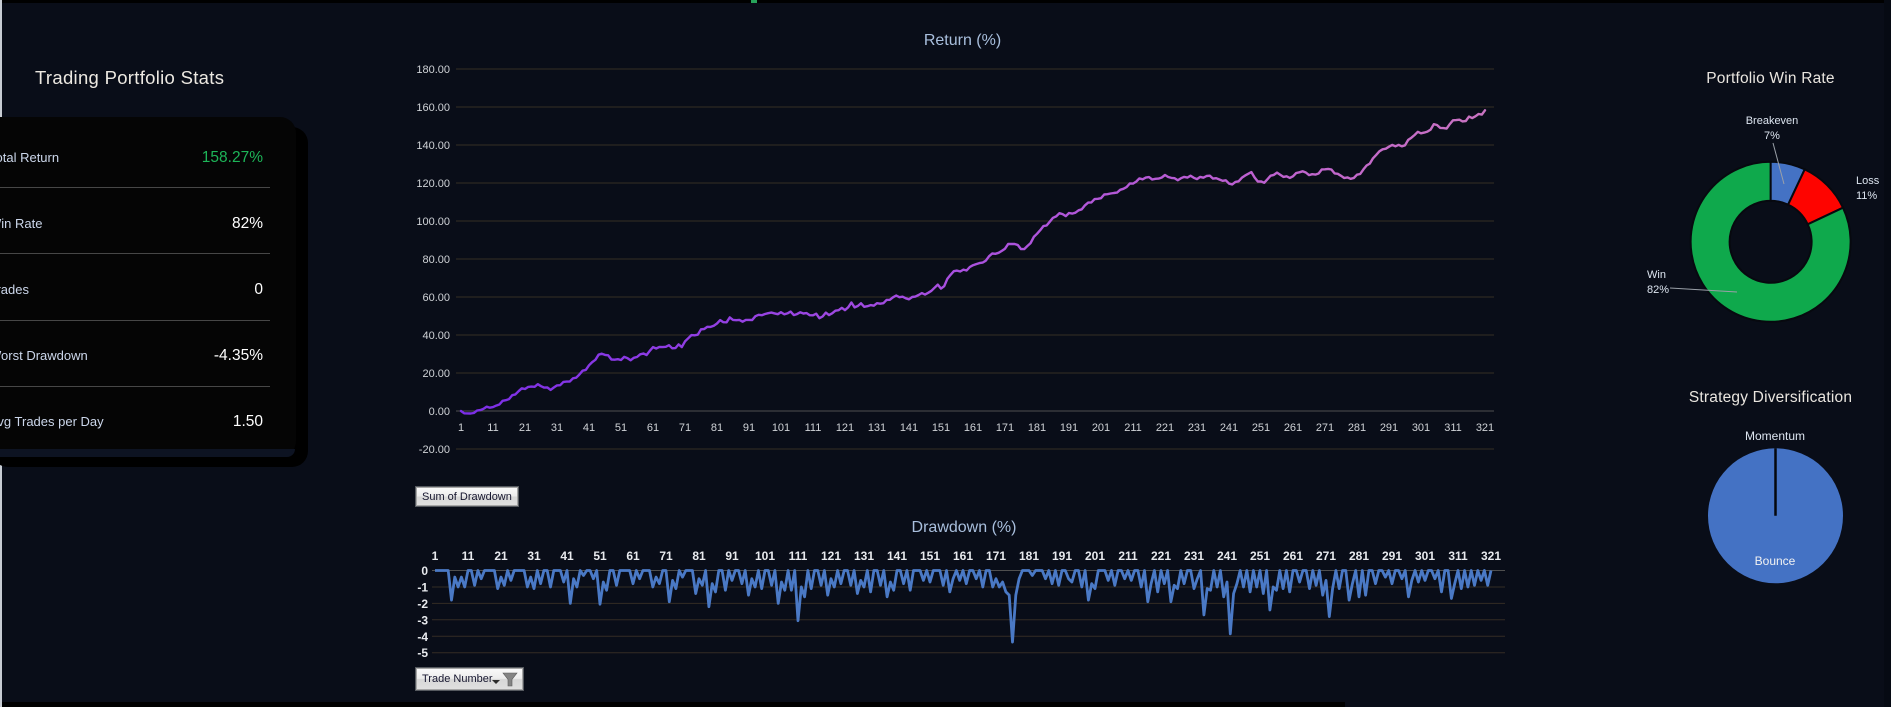 The height and width of the screenshot is (707, 1891). Describe the element at coordinates (436, 374) in the screenshot. I see `svg-text: 20.00` at that location.